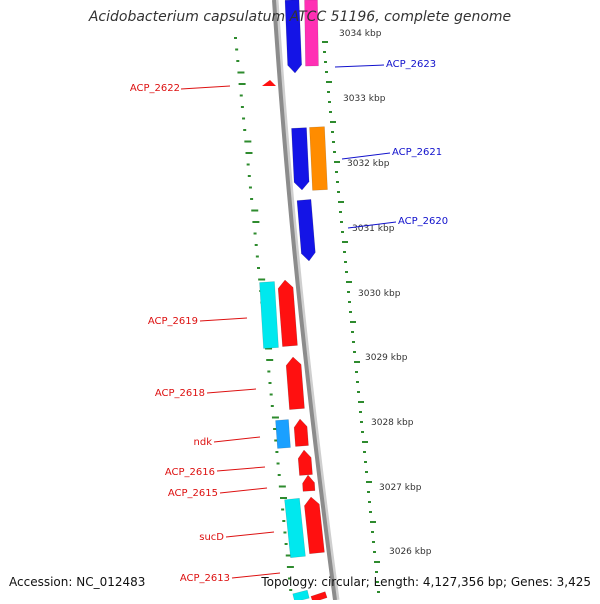 The image size is (600, 604). I want to click on gene-label: ACP_2620, so click(423, 221).